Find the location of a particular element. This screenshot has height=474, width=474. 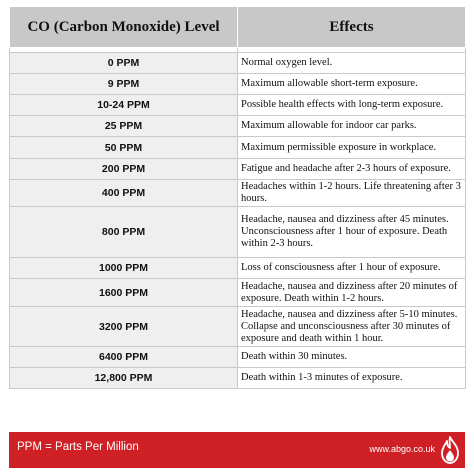

effect-cell: Maximum allowable for indoor car parks. is located at coordinates (351, 126).